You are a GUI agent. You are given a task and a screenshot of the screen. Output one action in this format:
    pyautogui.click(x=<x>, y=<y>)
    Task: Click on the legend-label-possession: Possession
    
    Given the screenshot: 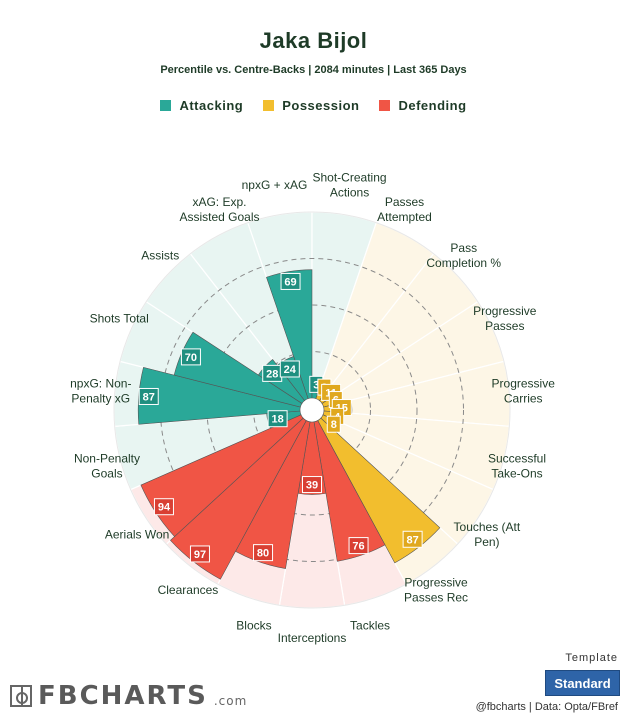 What is the action you would take?
    pyautogui.click(x=321, y=105)
    